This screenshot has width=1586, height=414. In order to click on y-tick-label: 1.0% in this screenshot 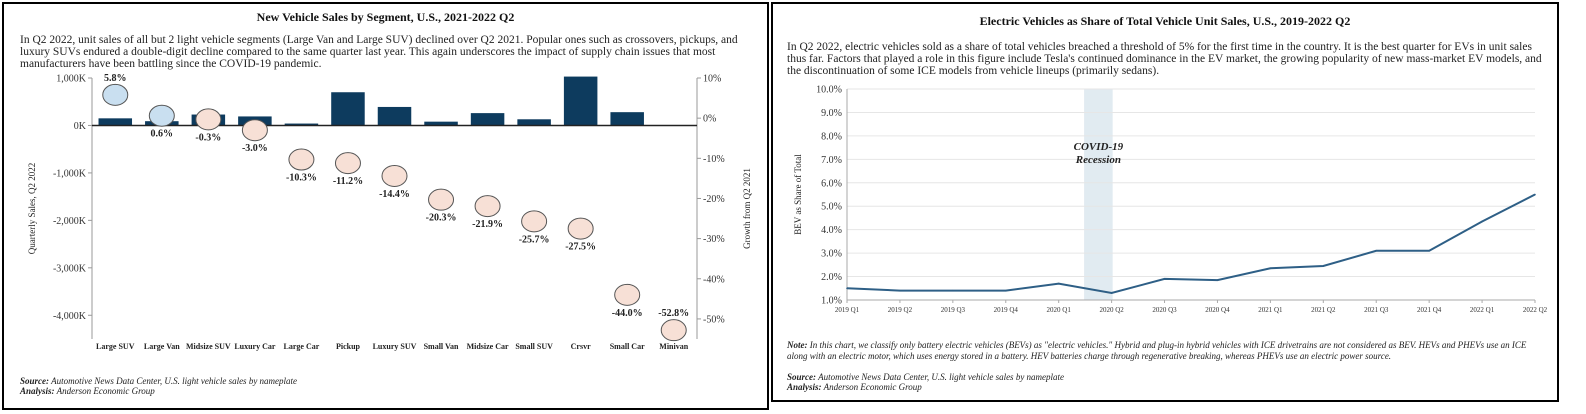, I will do `click(831, 301)`.